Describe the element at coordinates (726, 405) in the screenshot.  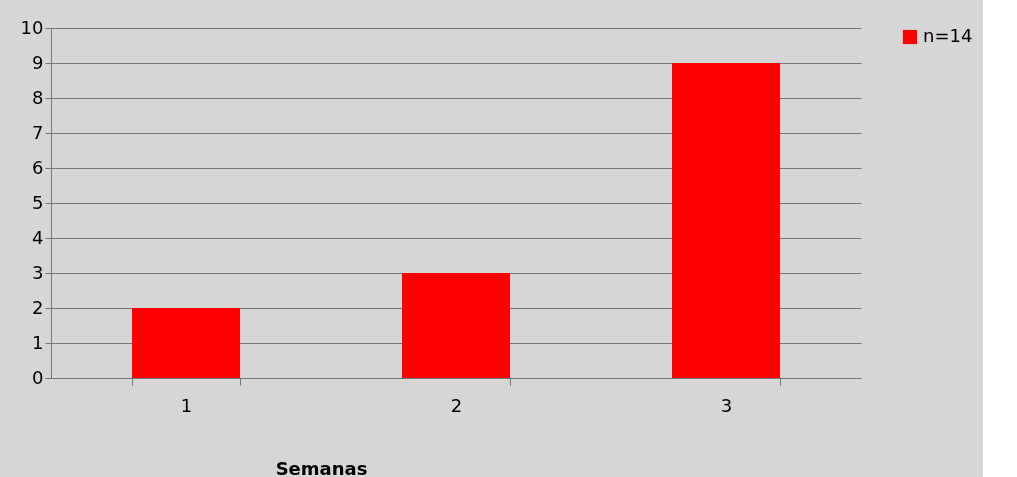
I see `x-tick-label: 3` at that location.